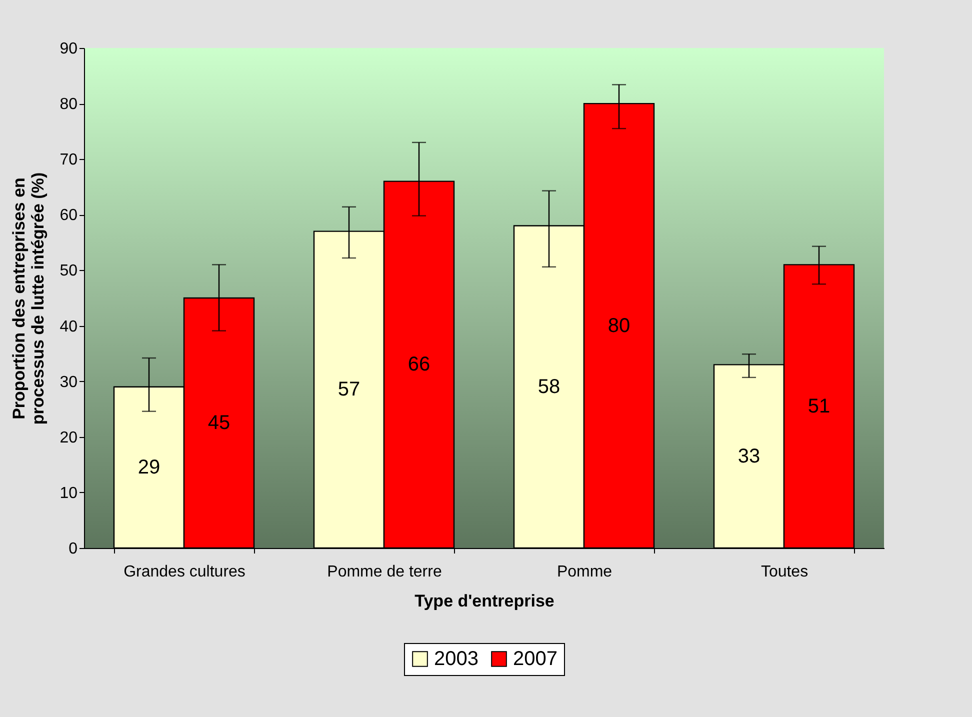  I want to click on x-tick-label: Grandes cultures, so click(185, 572).